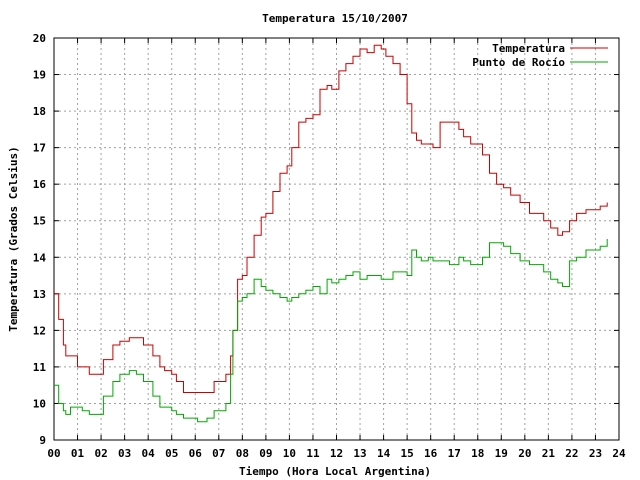 The height and width of the screenshot is (480, 640). What do you see at coordinates (571, 453) in the screenshot?
I see `x-tick-label: 22` at bounding box center [571, 453].